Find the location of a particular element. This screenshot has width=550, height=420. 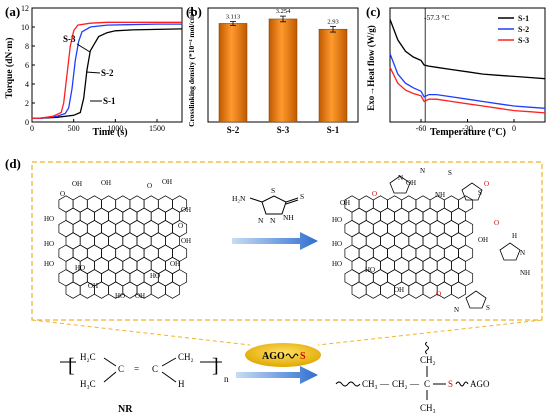

panel-c-label: (c) is located at coordinates (373, 11).